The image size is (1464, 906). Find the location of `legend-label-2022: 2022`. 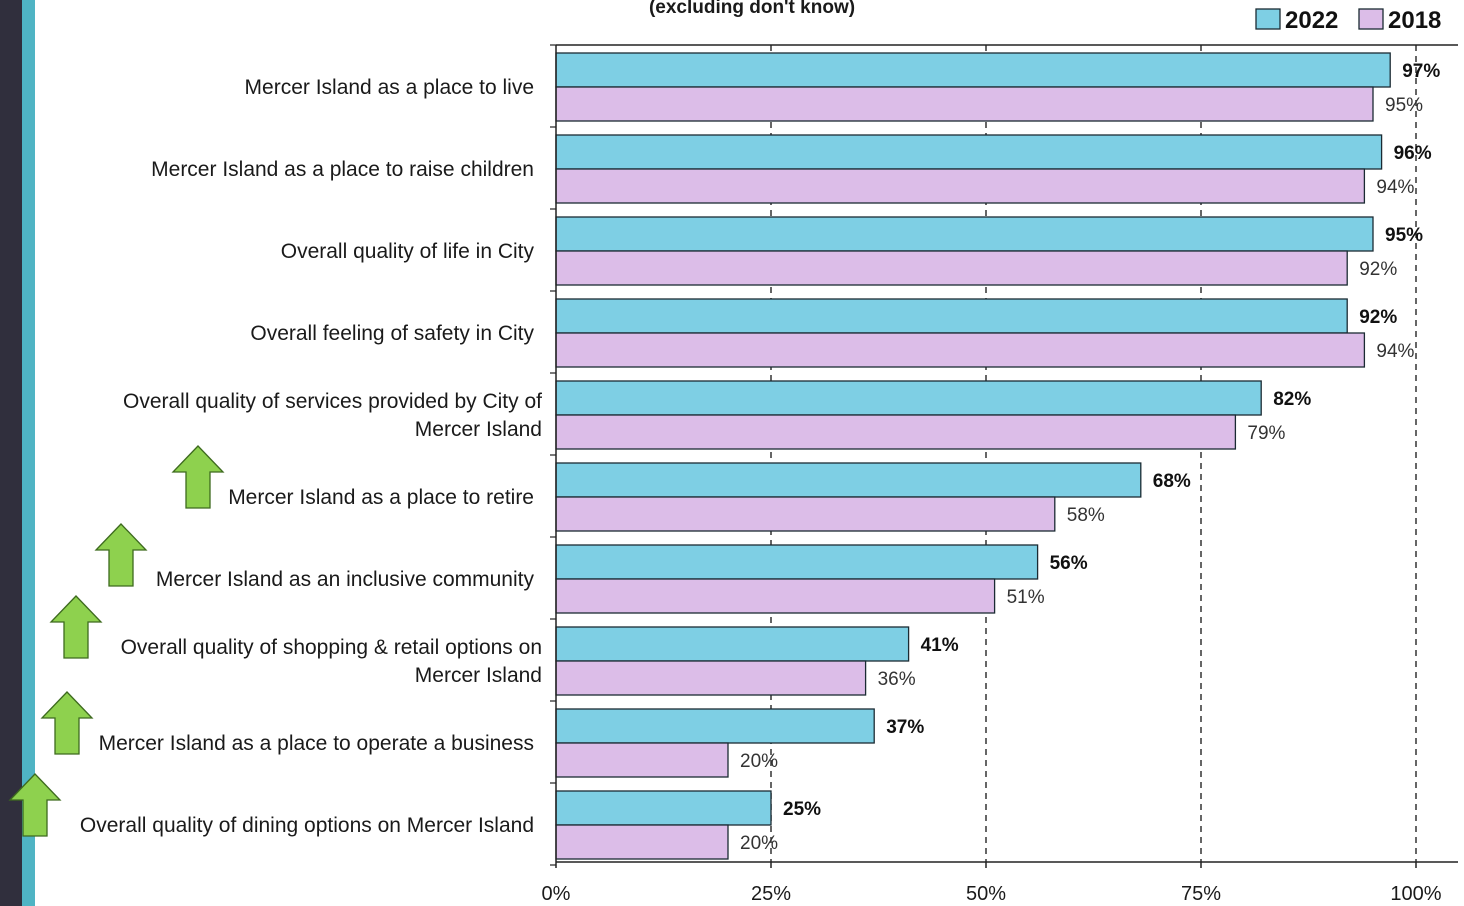

legend-label-2022: 2022 is located at coordinates (1311, 20).